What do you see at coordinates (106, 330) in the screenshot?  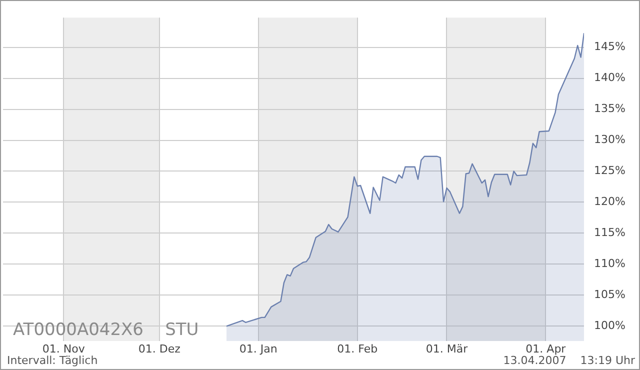 I see `annotation: AT0000A042X6 STU` at bounding box center [106, 330].